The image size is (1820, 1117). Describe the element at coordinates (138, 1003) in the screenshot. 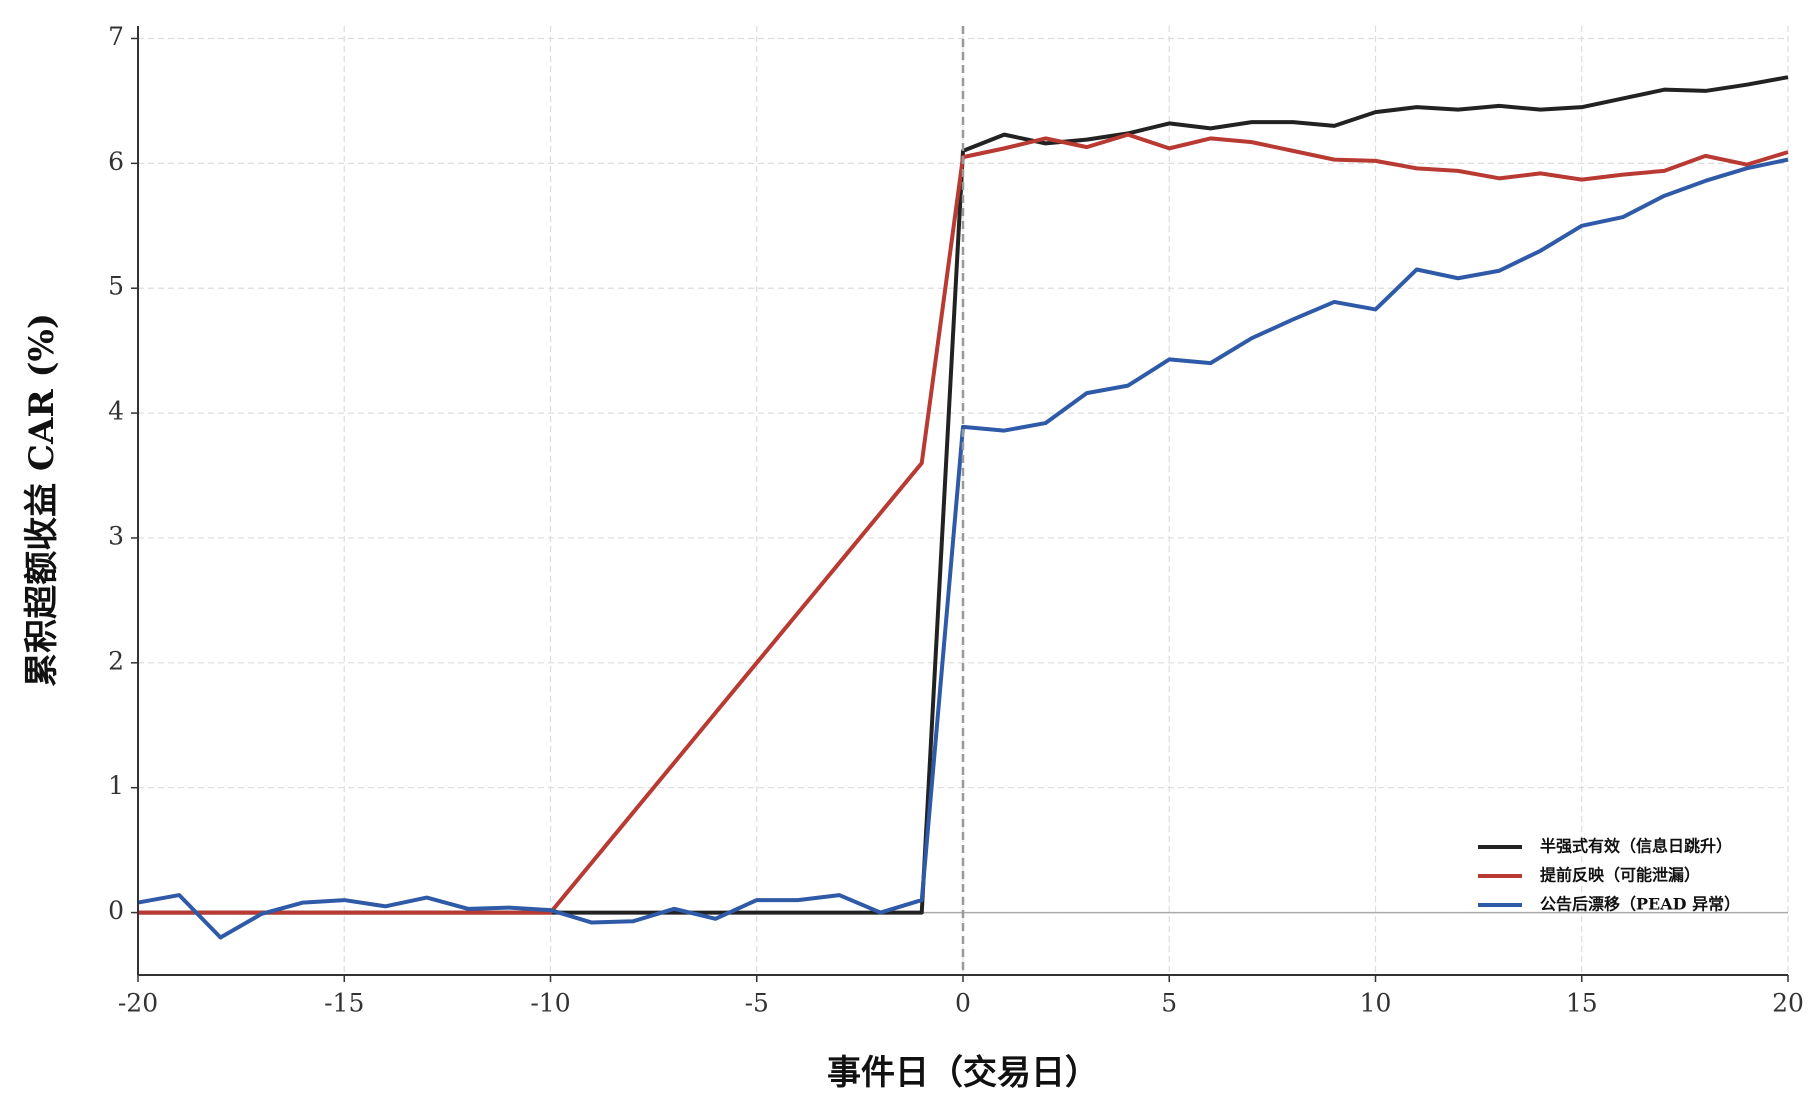

I see `x-tick-label: -20` at that location.